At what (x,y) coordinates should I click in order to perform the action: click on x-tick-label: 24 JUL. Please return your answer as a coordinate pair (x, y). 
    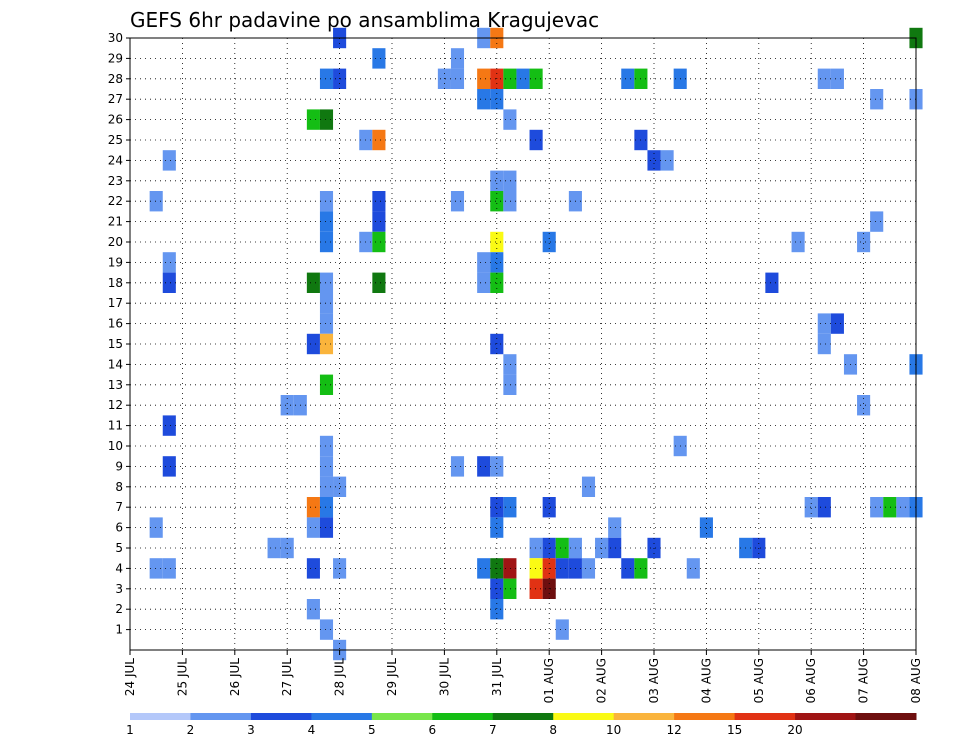
    Looking at the image, I should click on (130, 677).